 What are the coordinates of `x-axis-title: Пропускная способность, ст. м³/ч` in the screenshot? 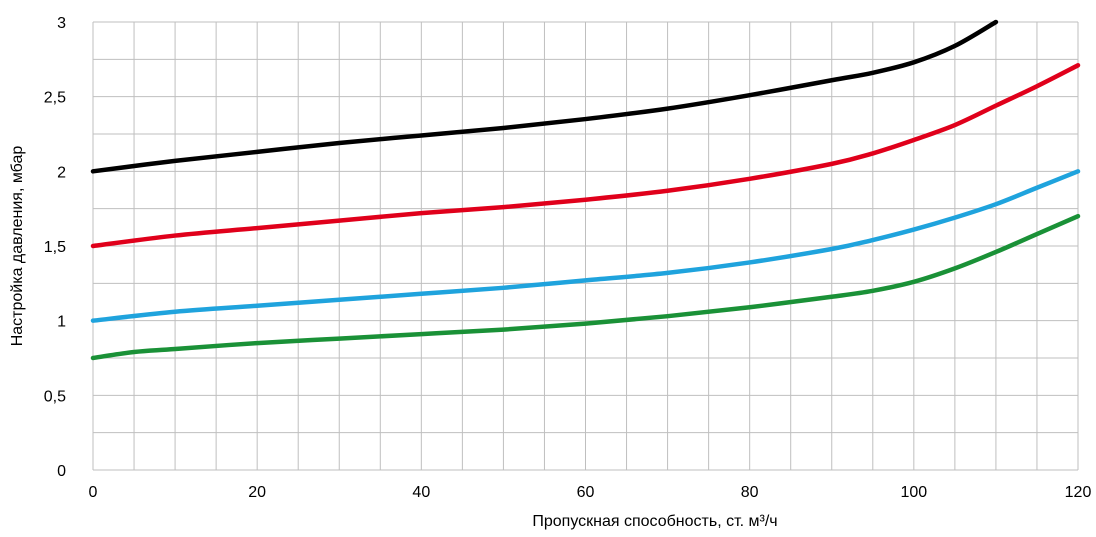 It's located at (654, 521).